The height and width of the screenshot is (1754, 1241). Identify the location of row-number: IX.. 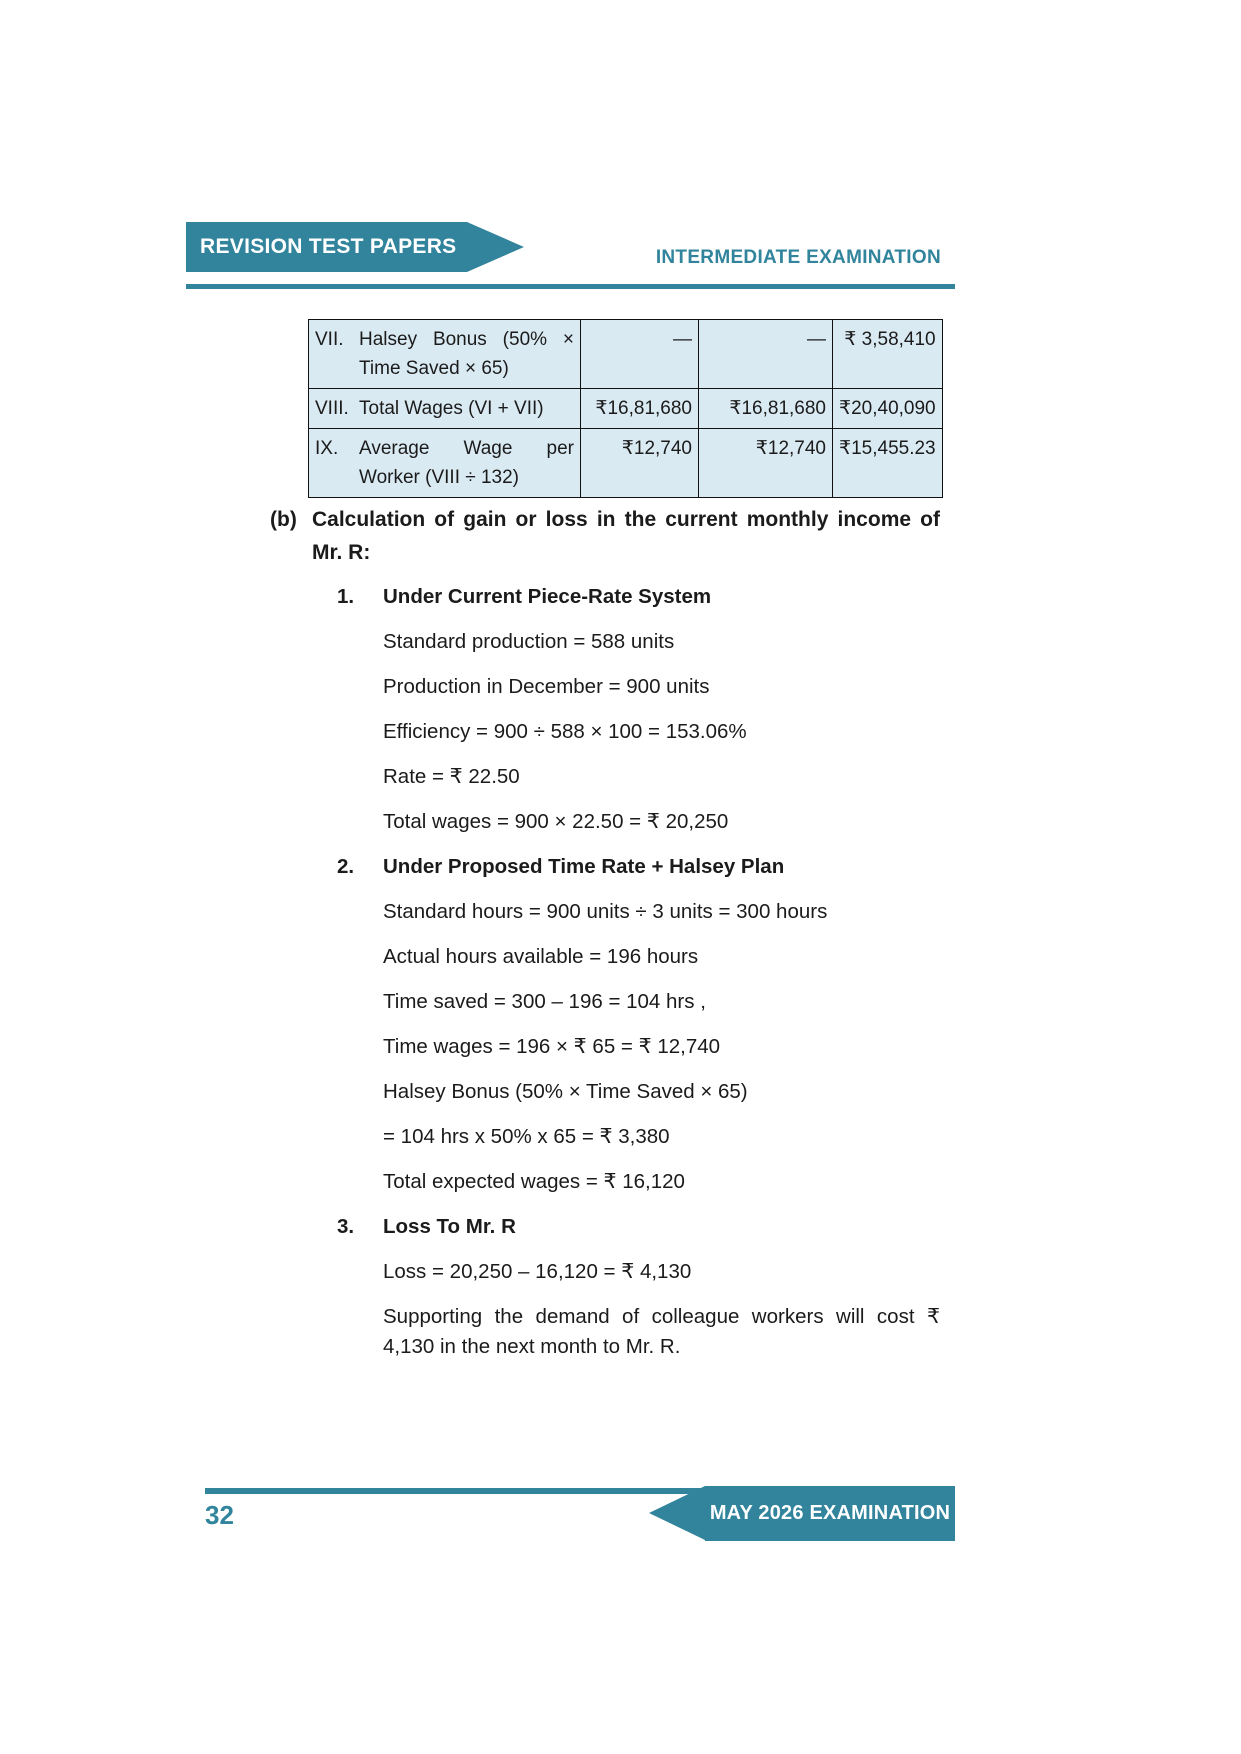
(327, 448).